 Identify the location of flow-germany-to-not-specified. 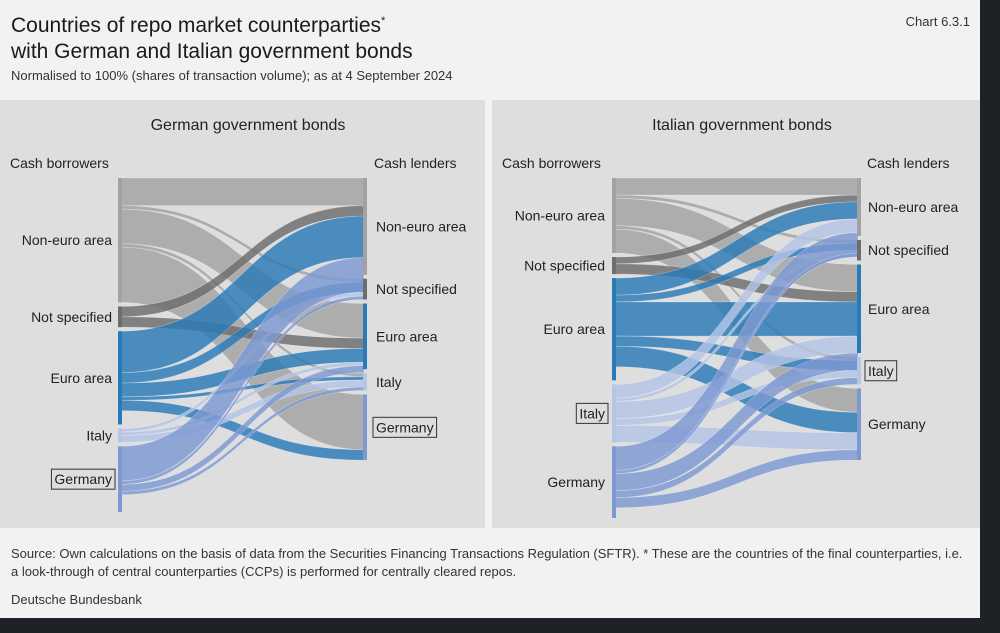
(242, 390).